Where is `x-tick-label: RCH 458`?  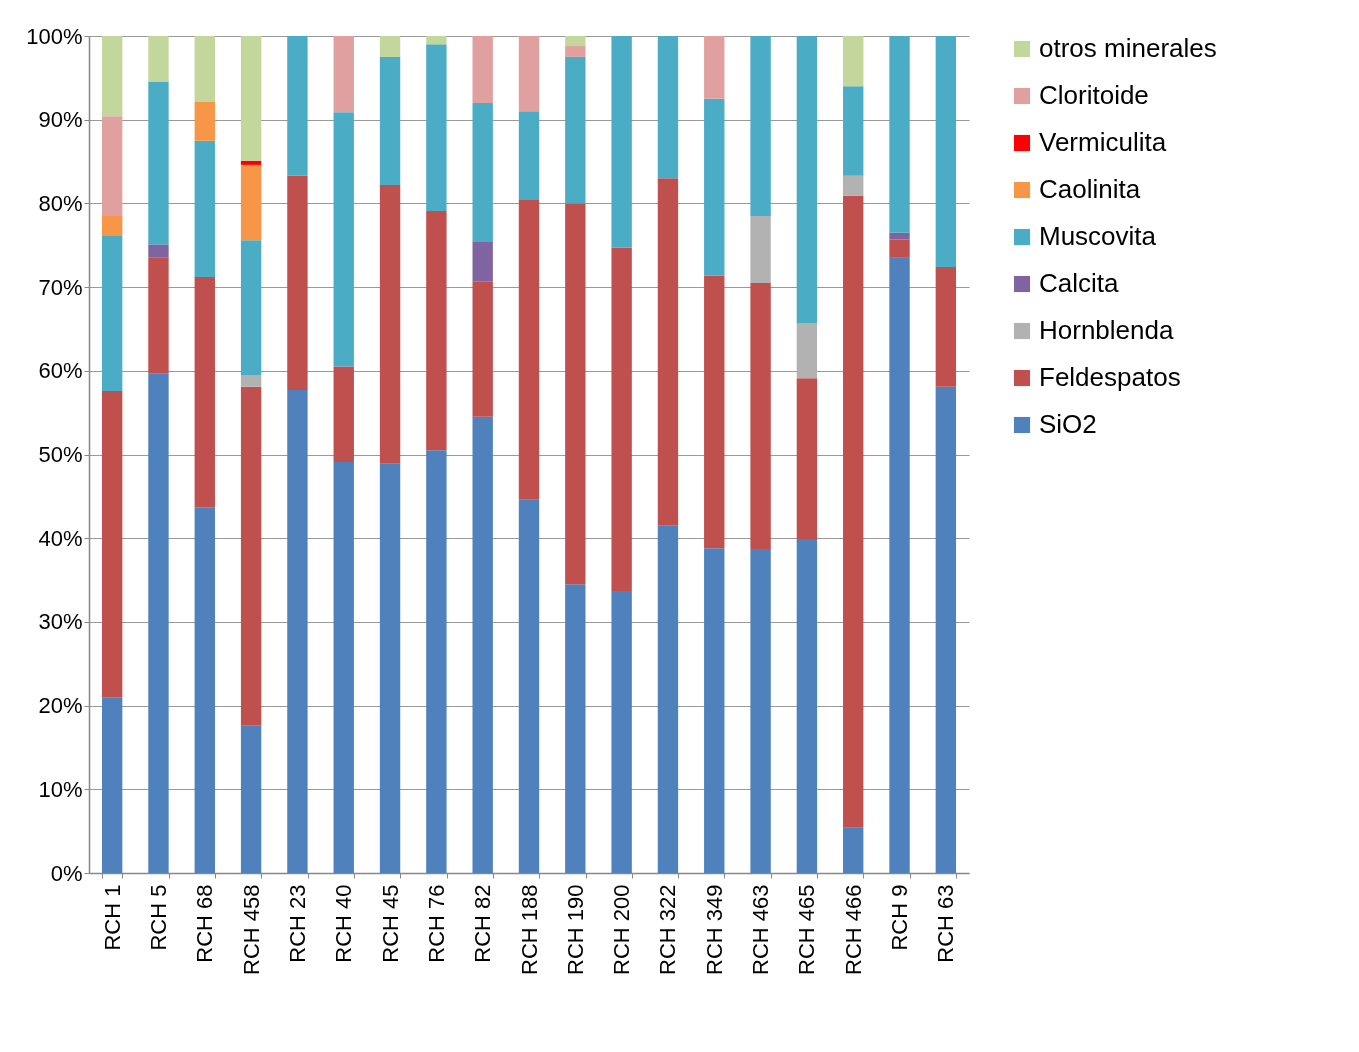 x-tick-label: RCH 458 is located at coordinates (251, 929).